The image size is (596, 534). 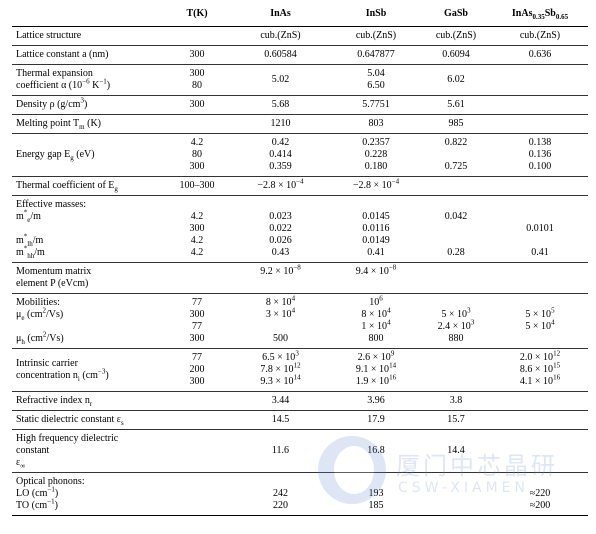 What do you see at coordinates (376, 319) in the screenshot?
I see `cell-insb: 106 8 × 104 1 × 104 800` at bounding box center [376, 319].